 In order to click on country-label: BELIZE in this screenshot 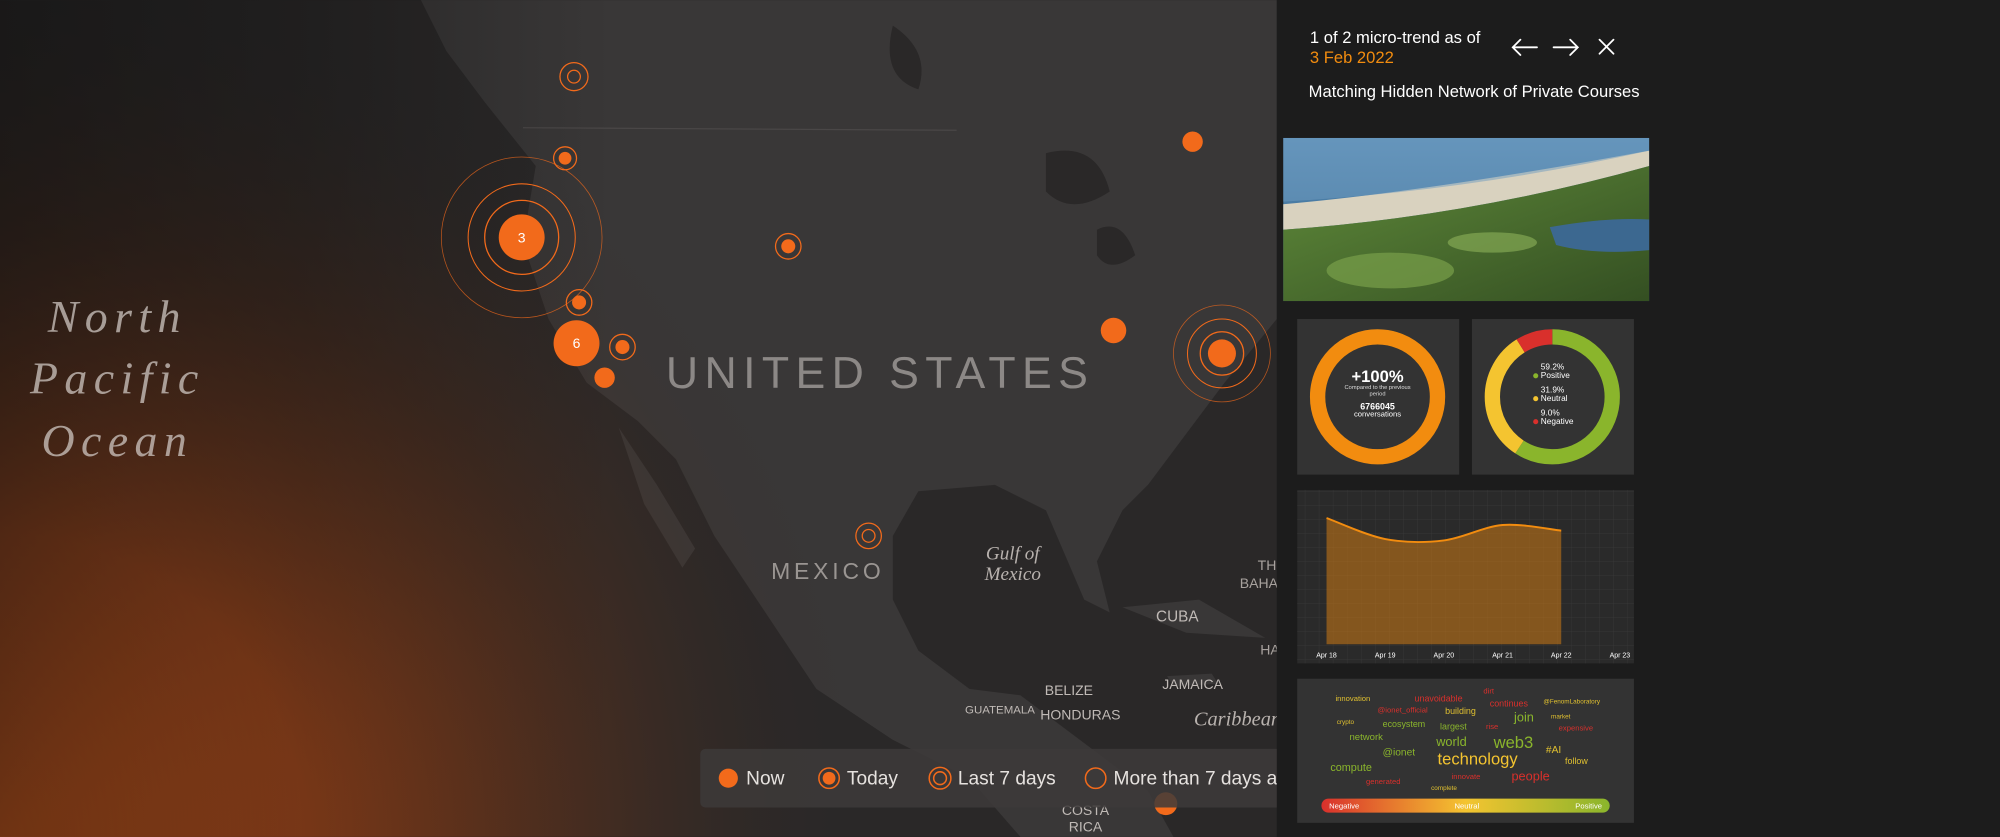, I will do `click(1069, 690)`.